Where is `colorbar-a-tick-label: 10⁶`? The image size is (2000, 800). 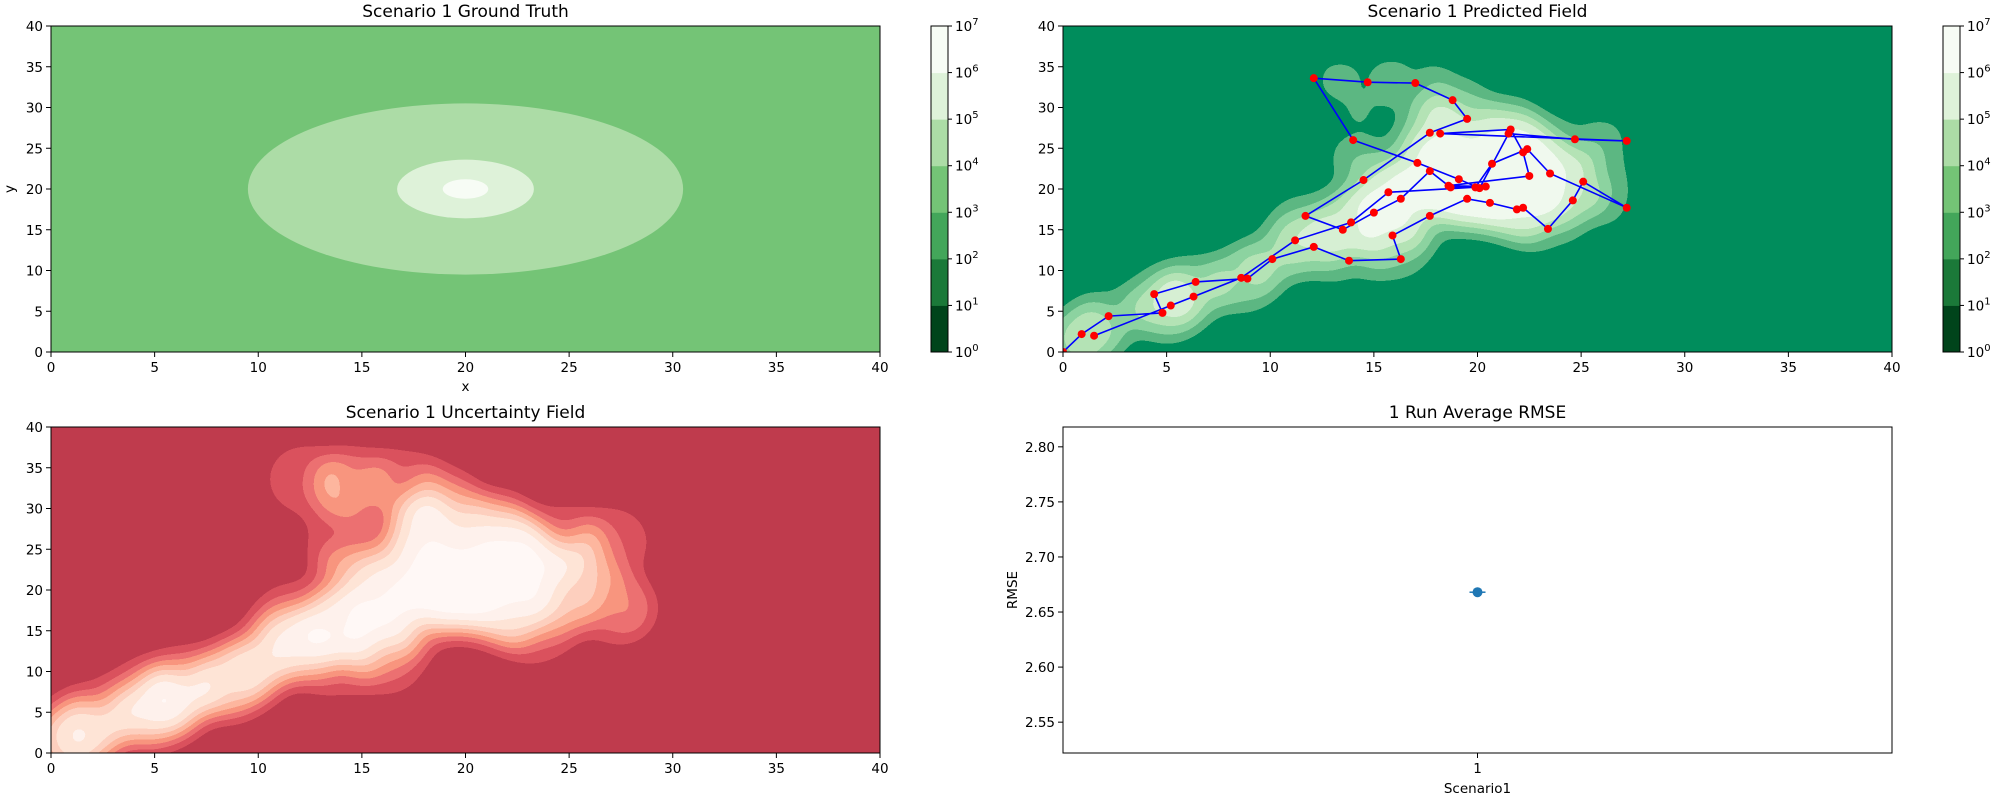
colorbar-a-tick-label: 10⁶ is located at coordinates (967, 73).